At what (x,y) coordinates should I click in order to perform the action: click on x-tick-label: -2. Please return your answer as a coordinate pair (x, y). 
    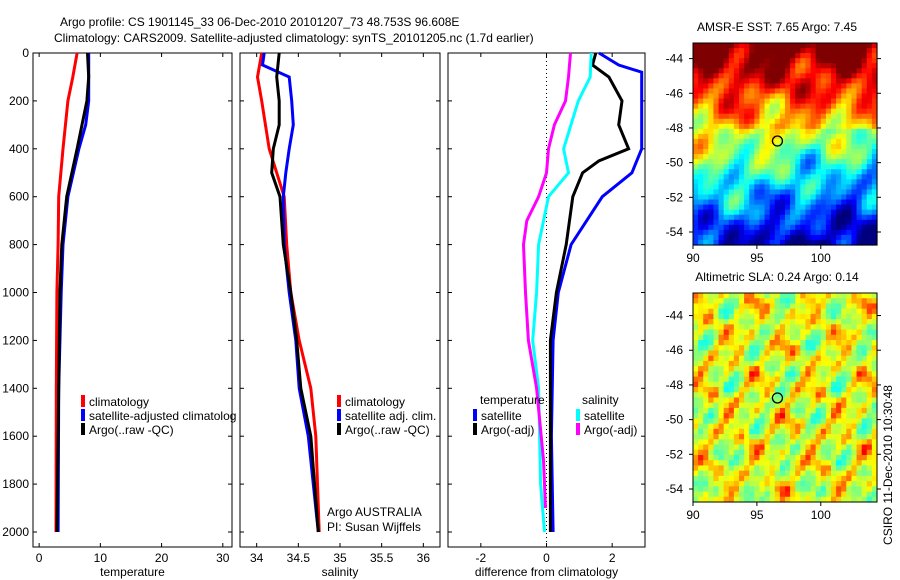
    Looking at the image, I should click on (480, 558).